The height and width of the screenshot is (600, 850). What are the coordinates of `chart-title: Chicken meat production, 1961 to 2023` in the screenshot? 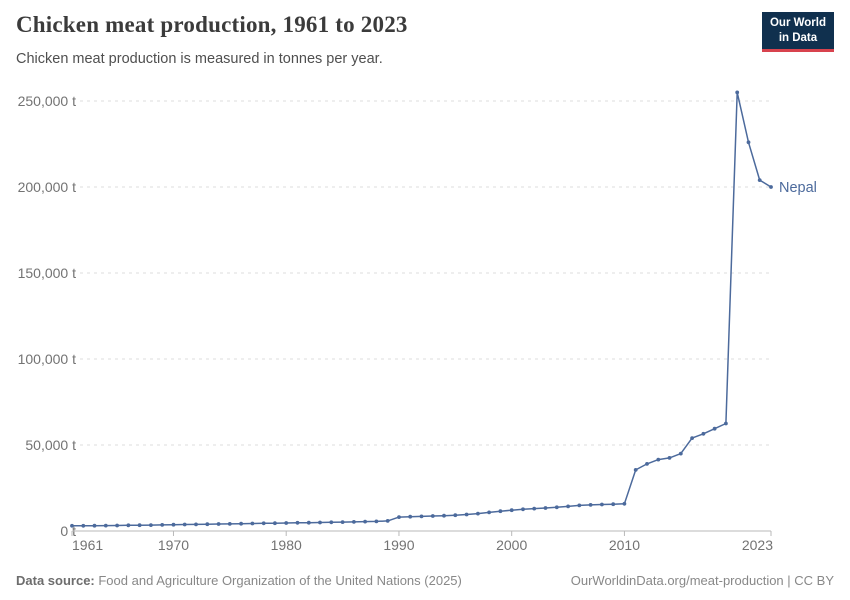 It's located at (212, 24).